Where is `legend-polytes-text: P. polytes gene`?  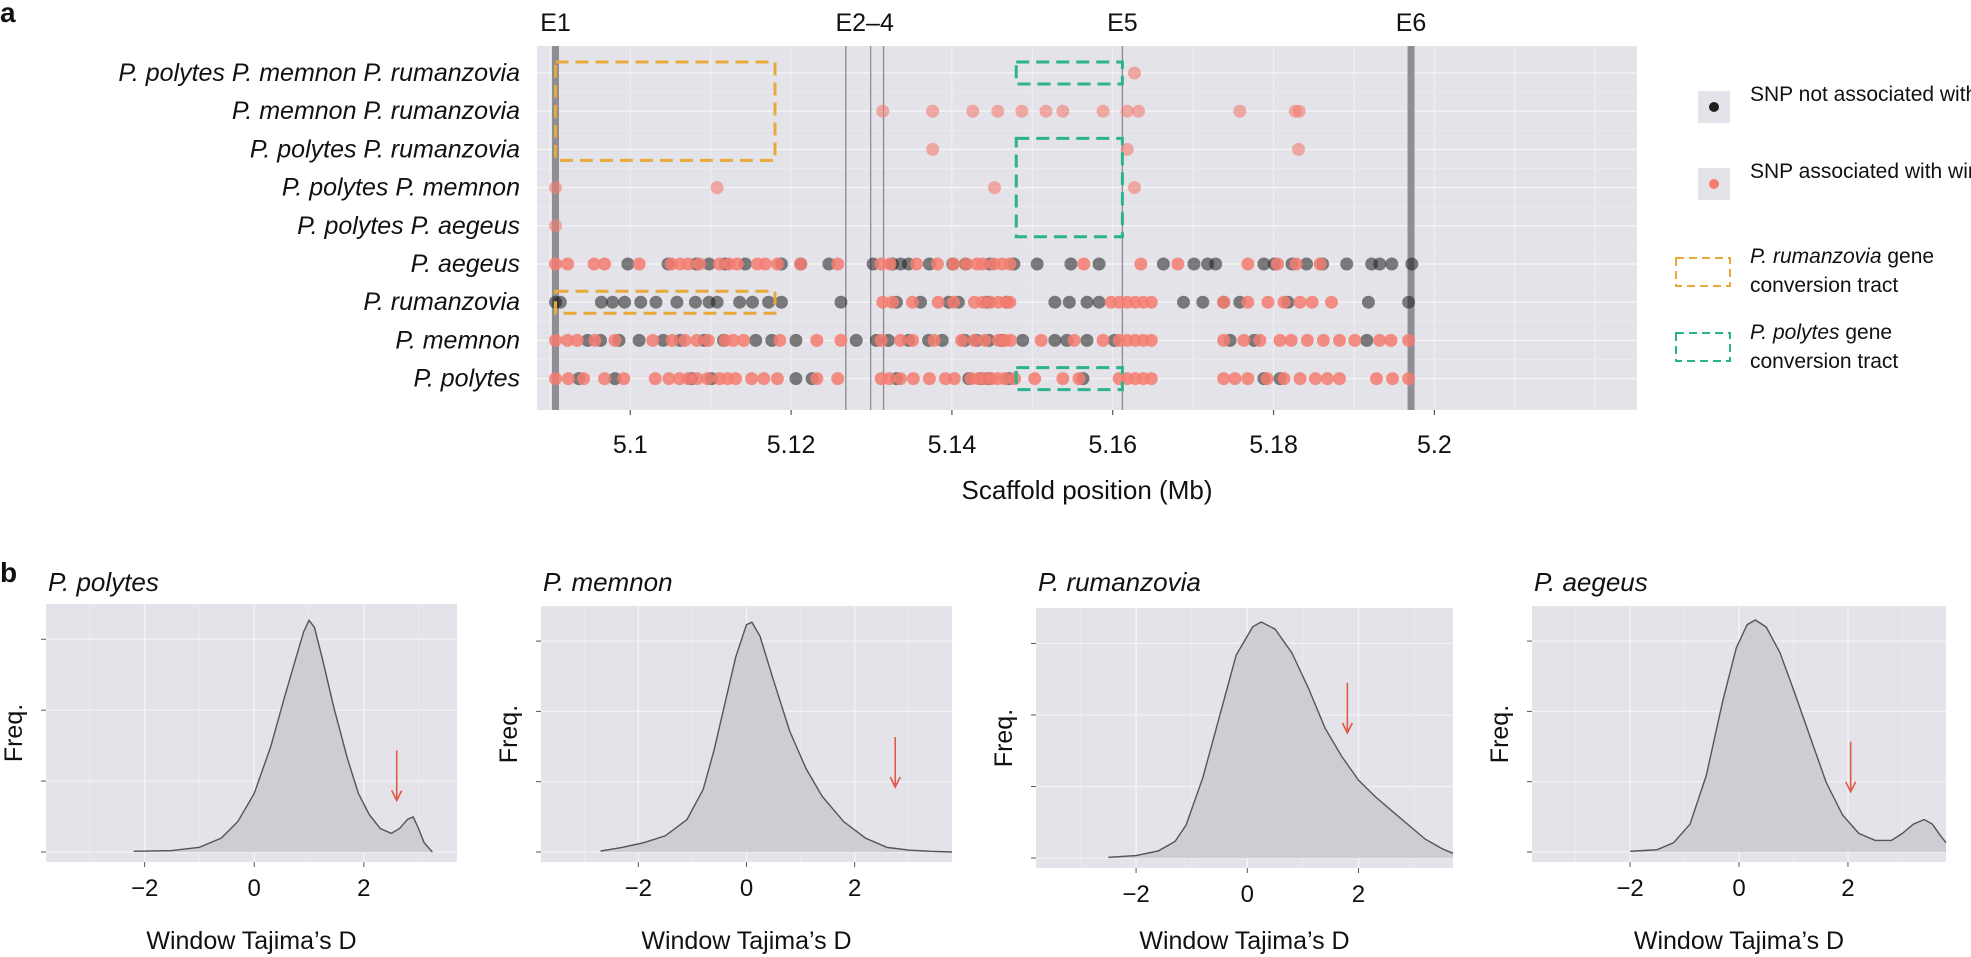 legend-polytes-text: P. polytes gene is located at coordinates (1821, 332).